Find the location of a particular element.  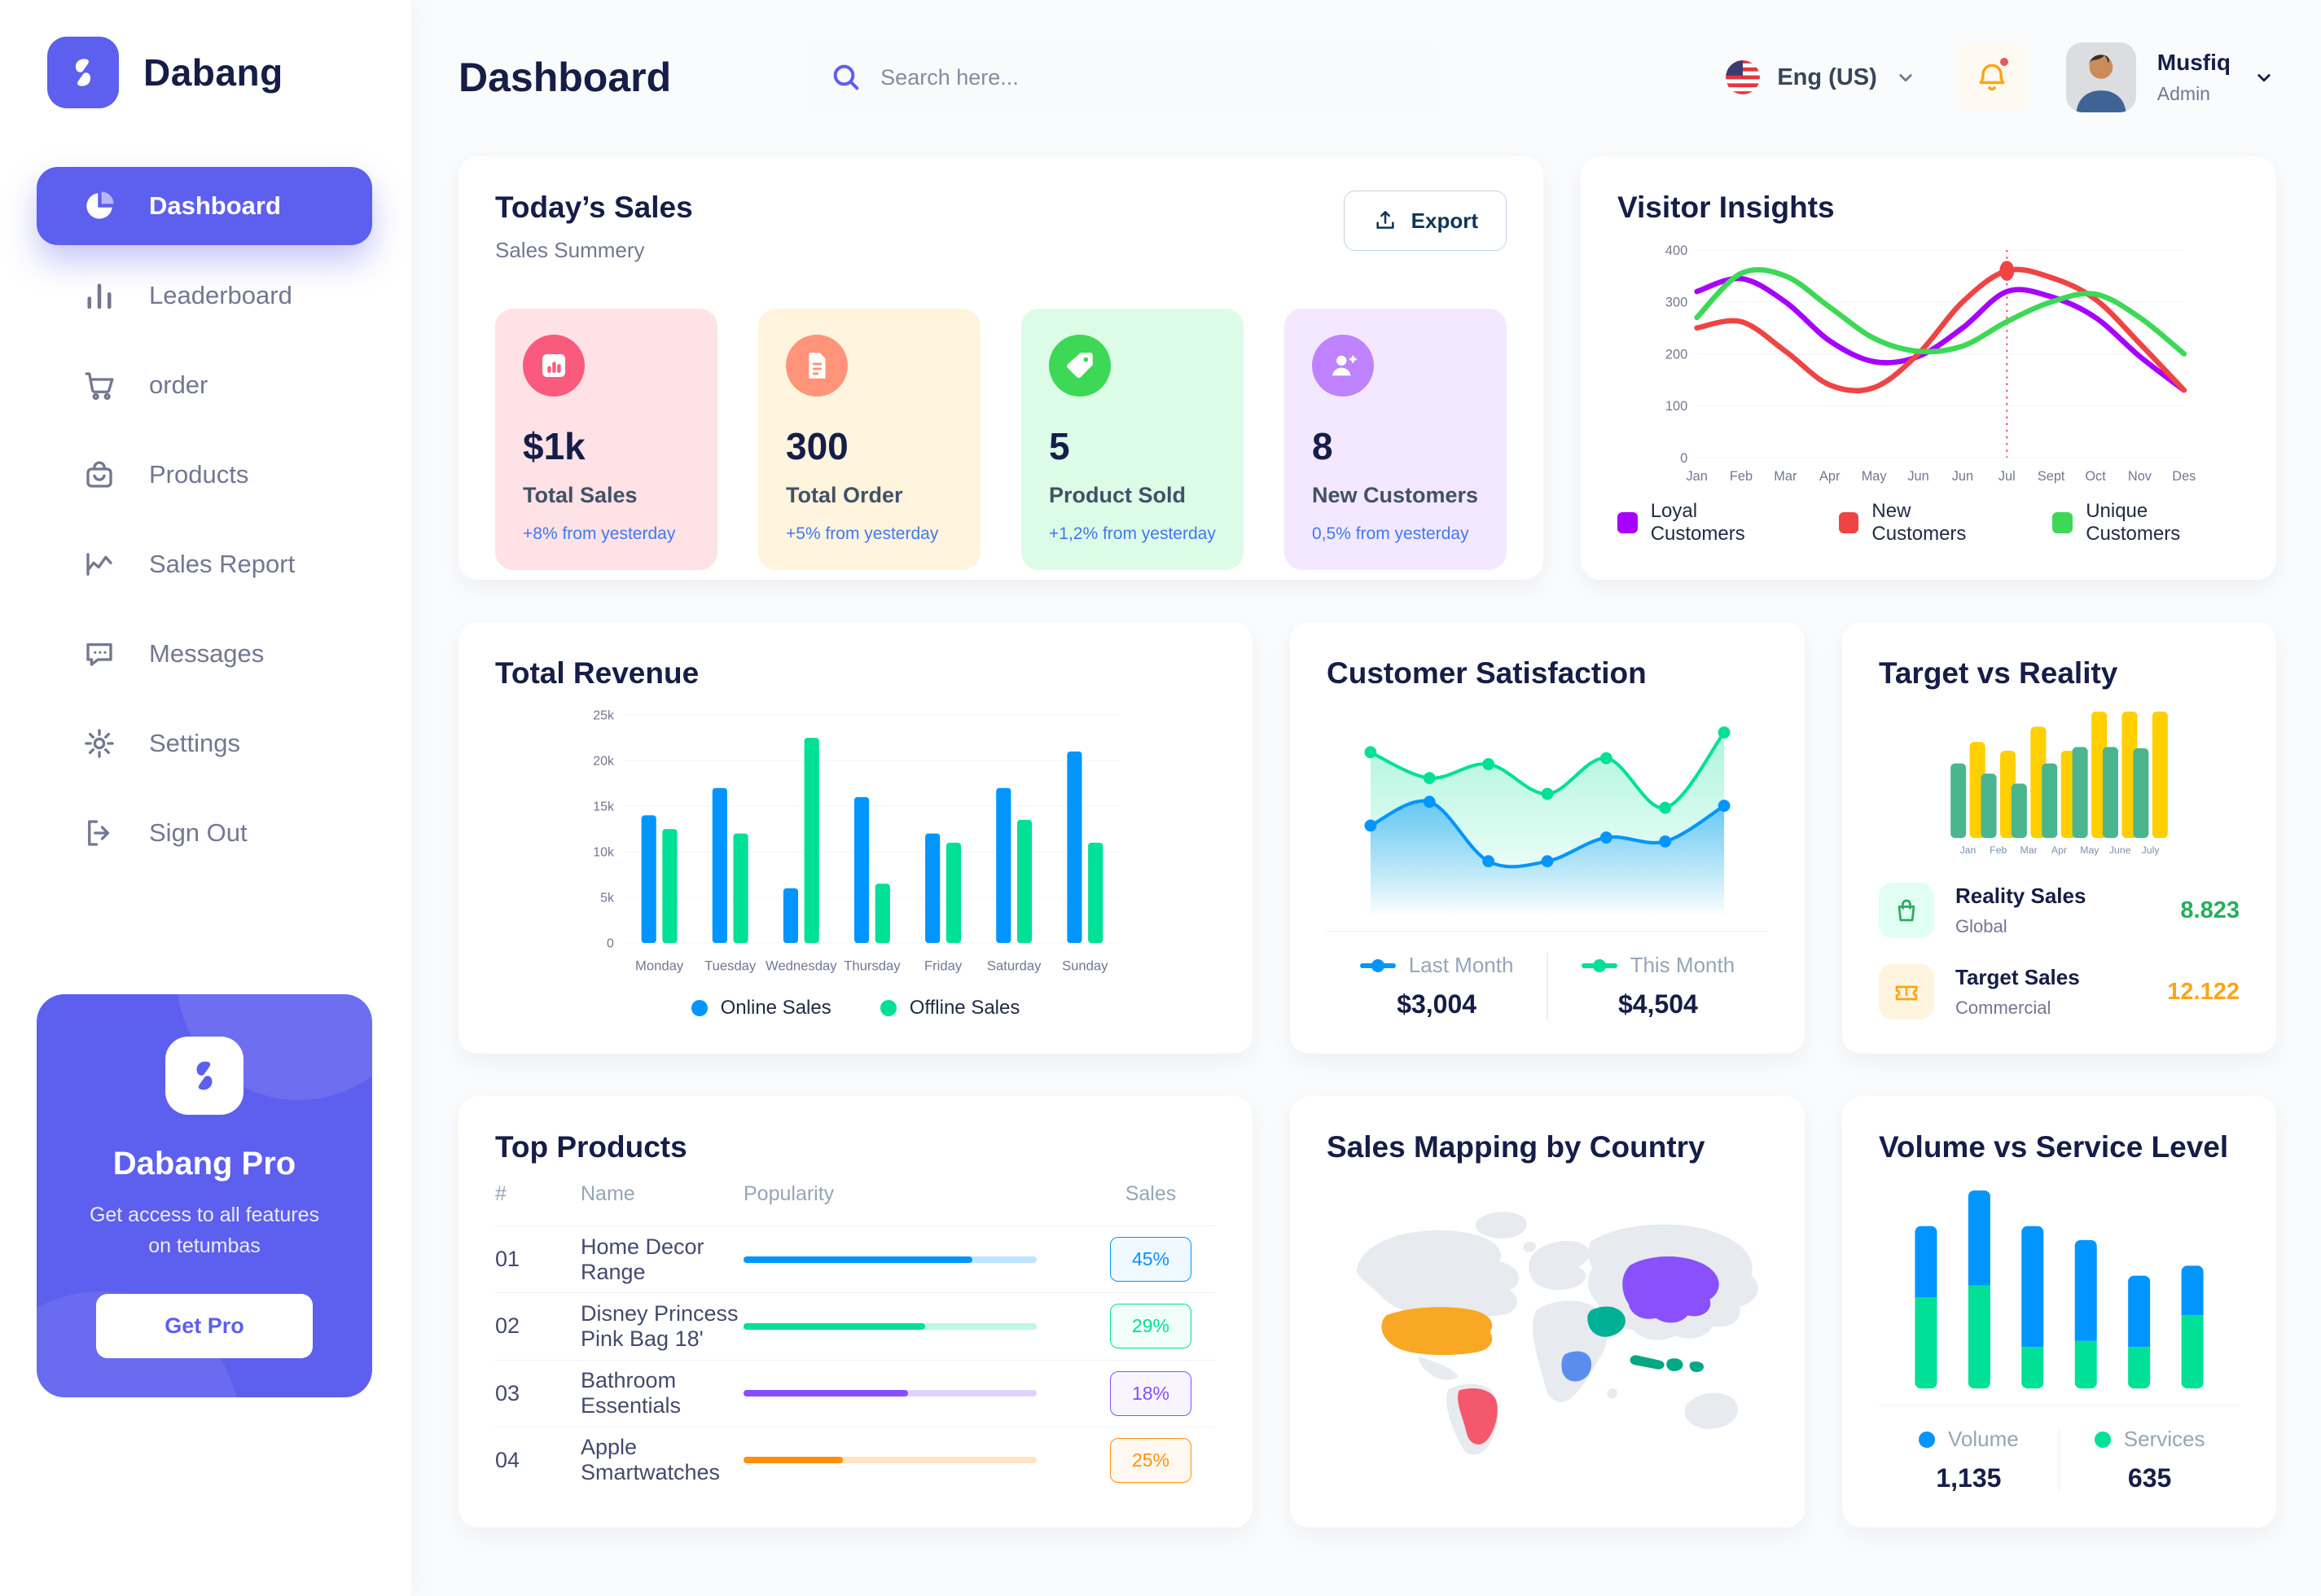

svg-text: June is located at coordinates (2120, 850).